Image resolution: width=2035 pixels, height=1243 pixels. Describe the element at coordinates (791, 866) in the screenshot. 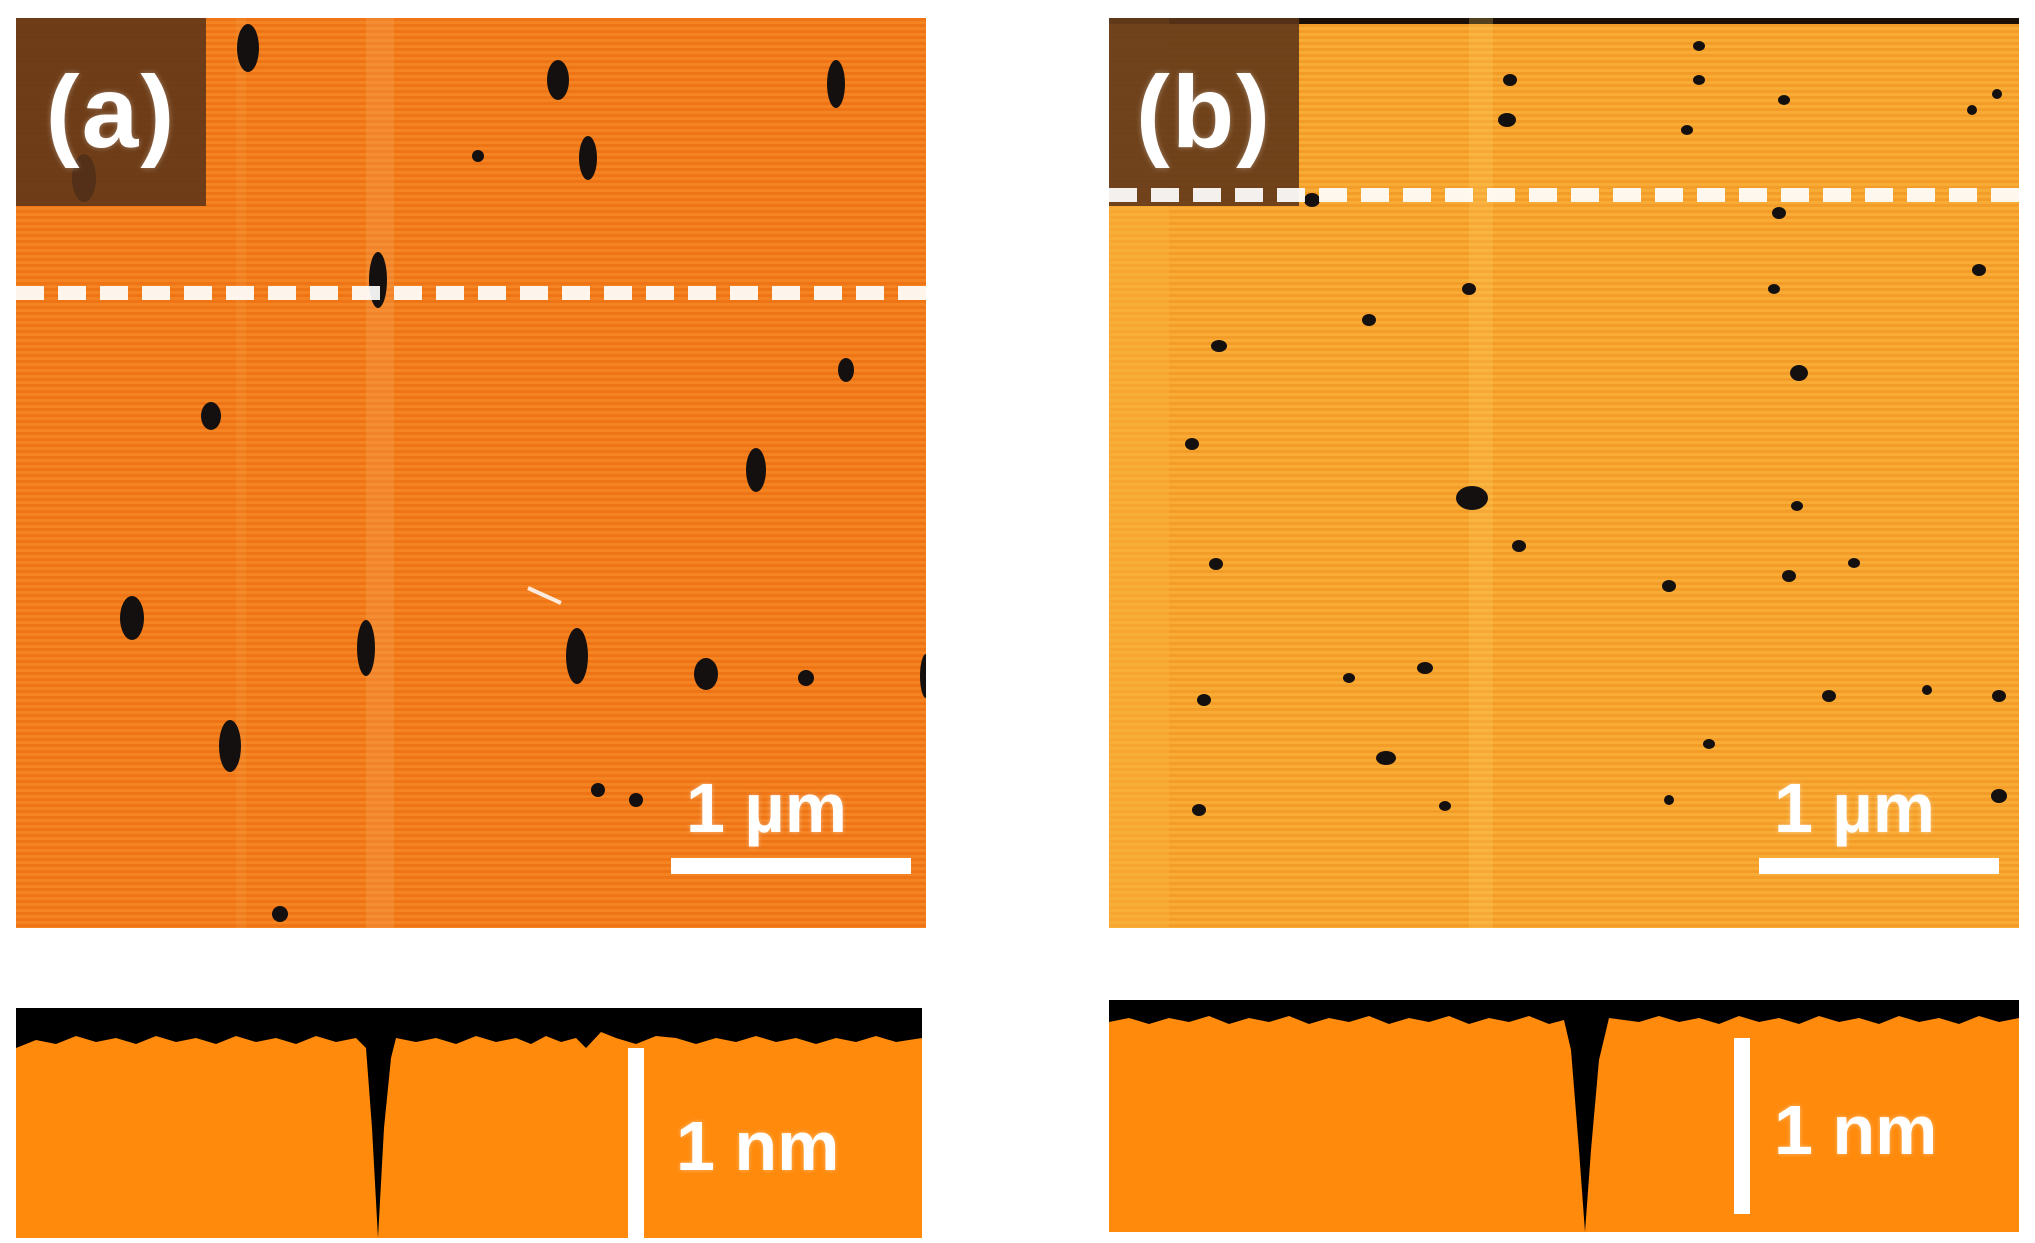

I see `scalebar-a` at that location.